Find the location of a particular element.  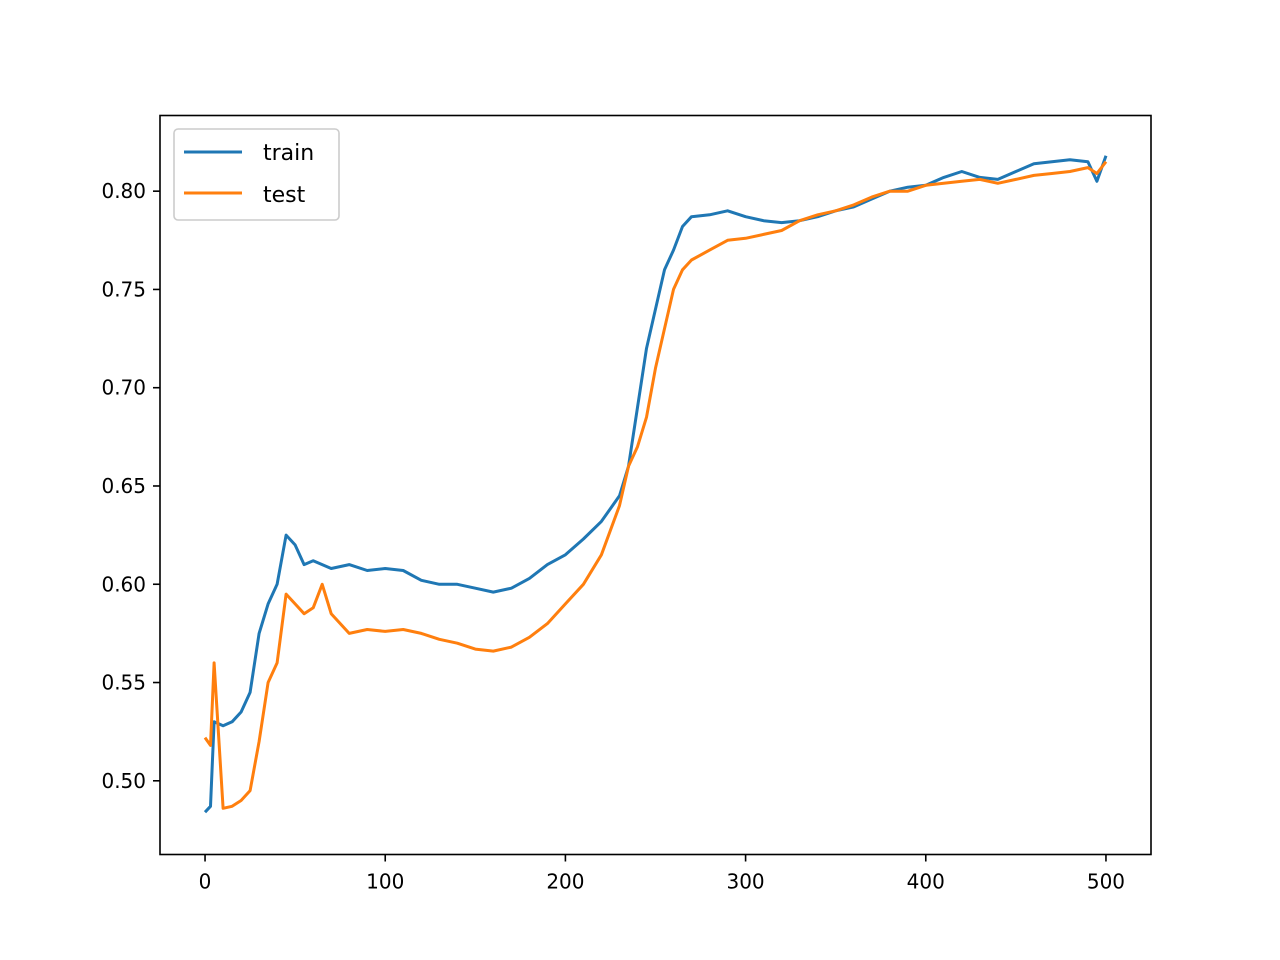

legend: train test is located at coordinates (256, 174).